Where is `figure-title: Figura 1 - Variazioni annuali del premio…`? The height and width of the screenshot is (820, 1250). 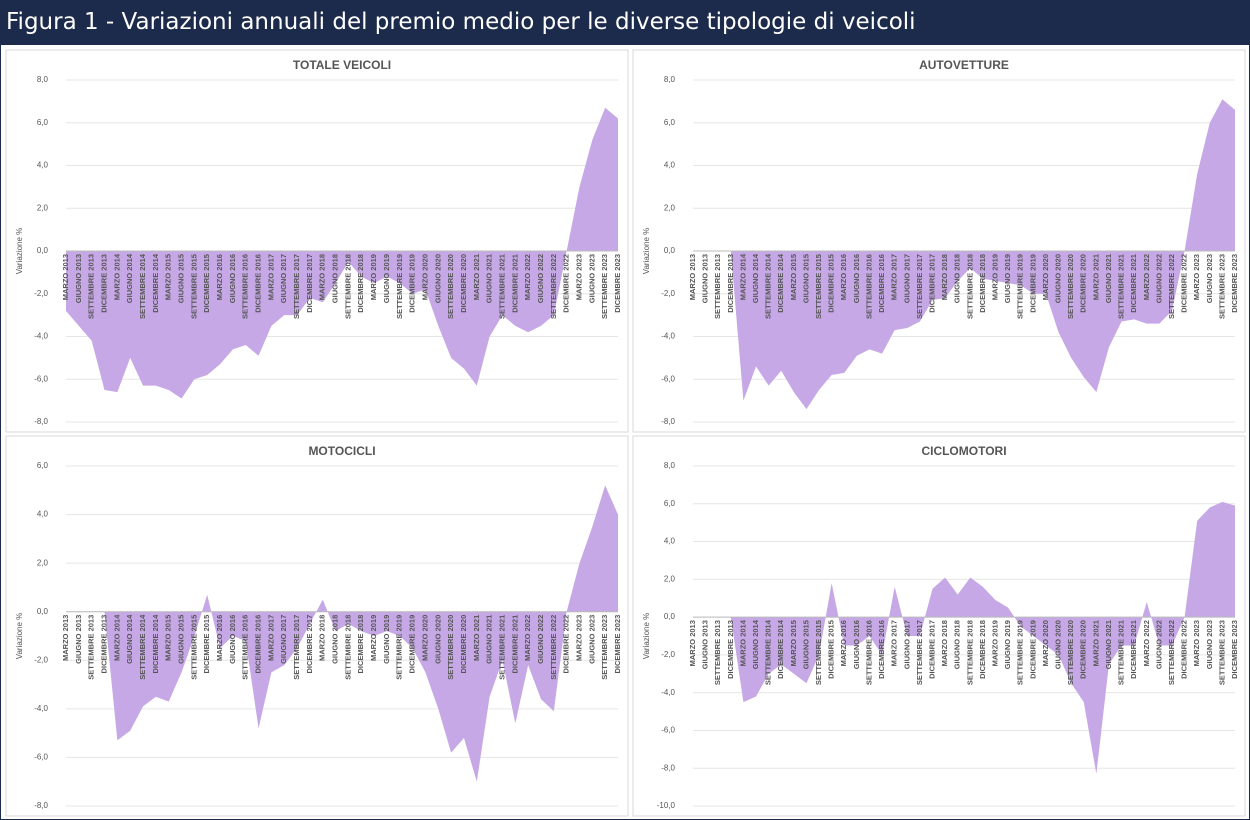 figure-title: Figura 1 - Variazioni annuali del premio… is located at coordinates (625, 22).